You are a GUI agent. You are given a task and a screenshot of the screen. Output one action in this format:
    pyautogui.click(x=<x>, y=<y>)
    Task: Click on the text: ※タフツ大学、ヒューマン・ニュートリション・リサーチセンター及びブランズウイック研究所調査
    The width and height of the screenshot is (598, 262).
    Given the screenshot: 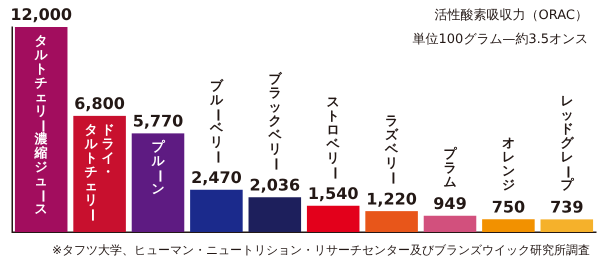 What is the action you would take?
    pyautogui.click(x=321, y=250)
    